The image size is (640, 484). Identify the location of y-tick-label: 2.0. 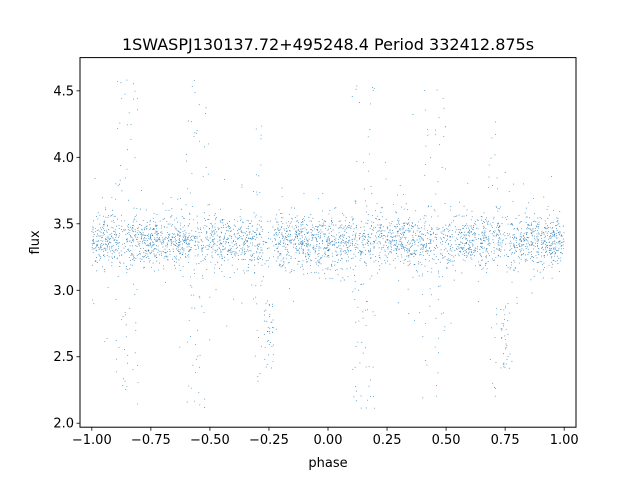
(63, 424).